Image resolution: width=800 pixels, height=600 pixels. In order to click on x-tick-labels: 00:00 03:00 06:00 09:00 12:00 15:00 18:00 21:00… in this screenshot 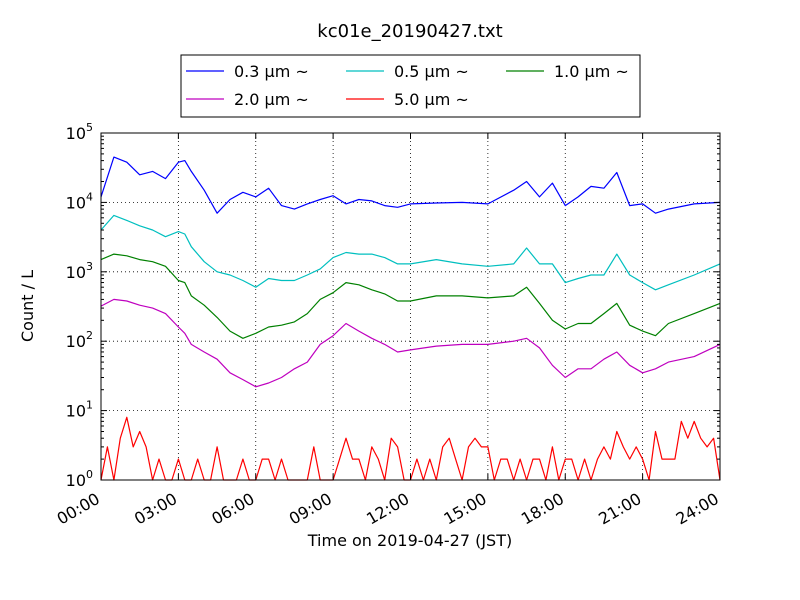, I will do `click(388, 509)`.